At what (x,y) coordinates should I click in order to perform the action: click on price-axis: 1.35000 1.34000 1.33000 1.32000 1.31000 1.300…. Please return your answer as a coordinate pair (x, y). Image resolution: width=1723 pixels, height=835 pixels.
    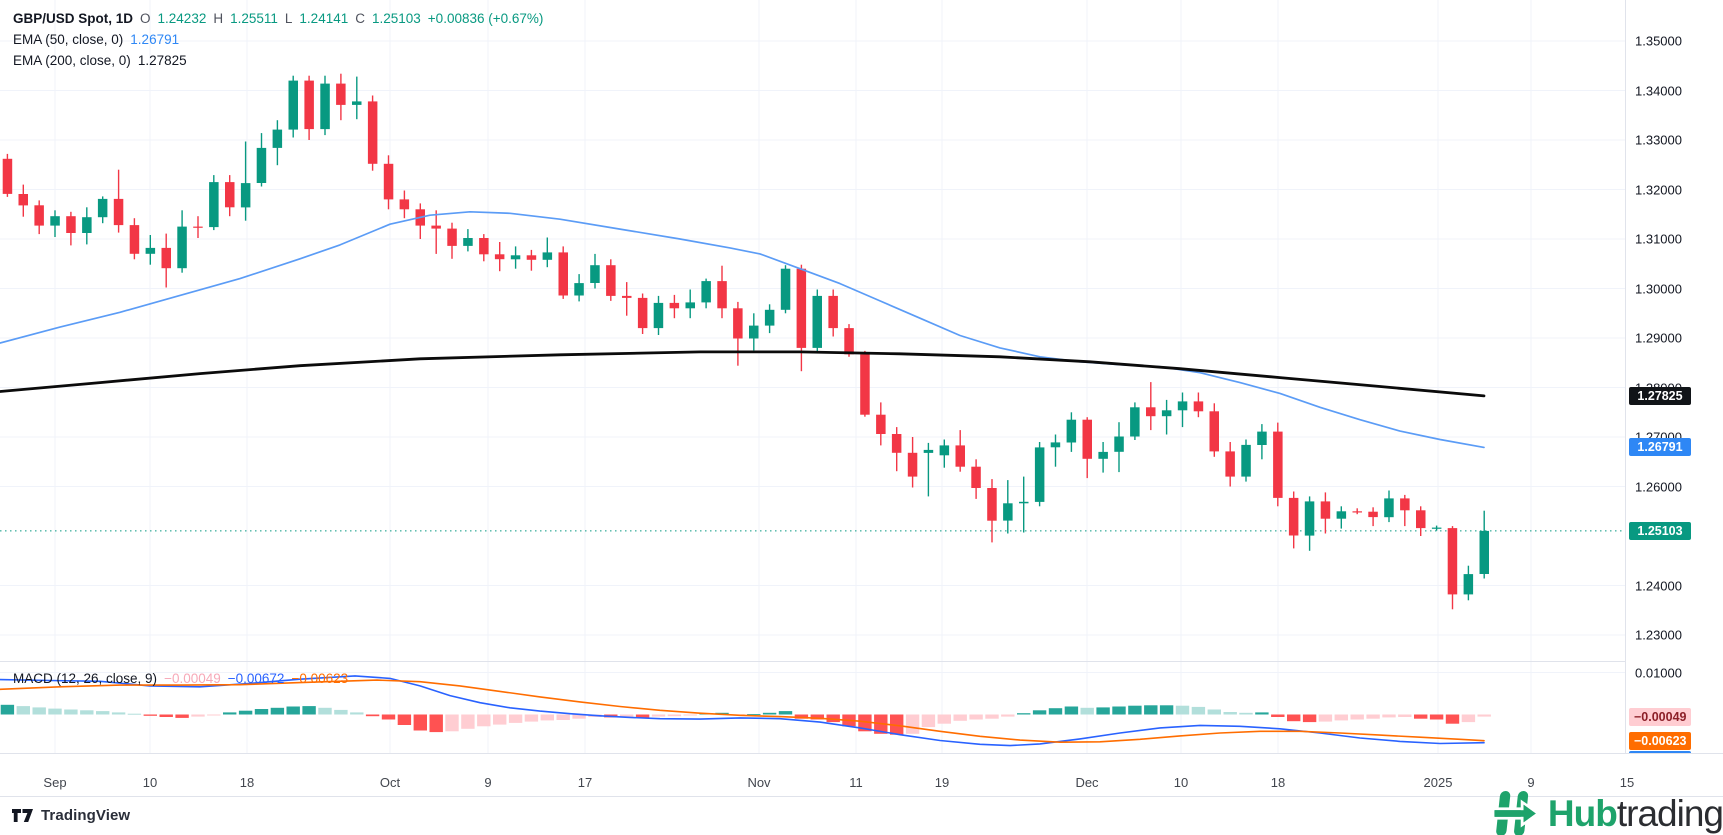
    Looking at the image, I should click on (1674, 398).